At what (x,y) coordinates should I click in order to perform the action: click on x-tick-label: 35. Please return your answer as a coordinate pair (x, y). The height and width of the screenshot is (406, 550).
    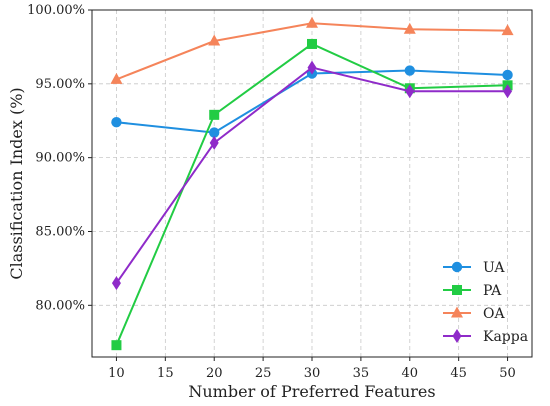
    Looking at the image, I should click on (361, 373).